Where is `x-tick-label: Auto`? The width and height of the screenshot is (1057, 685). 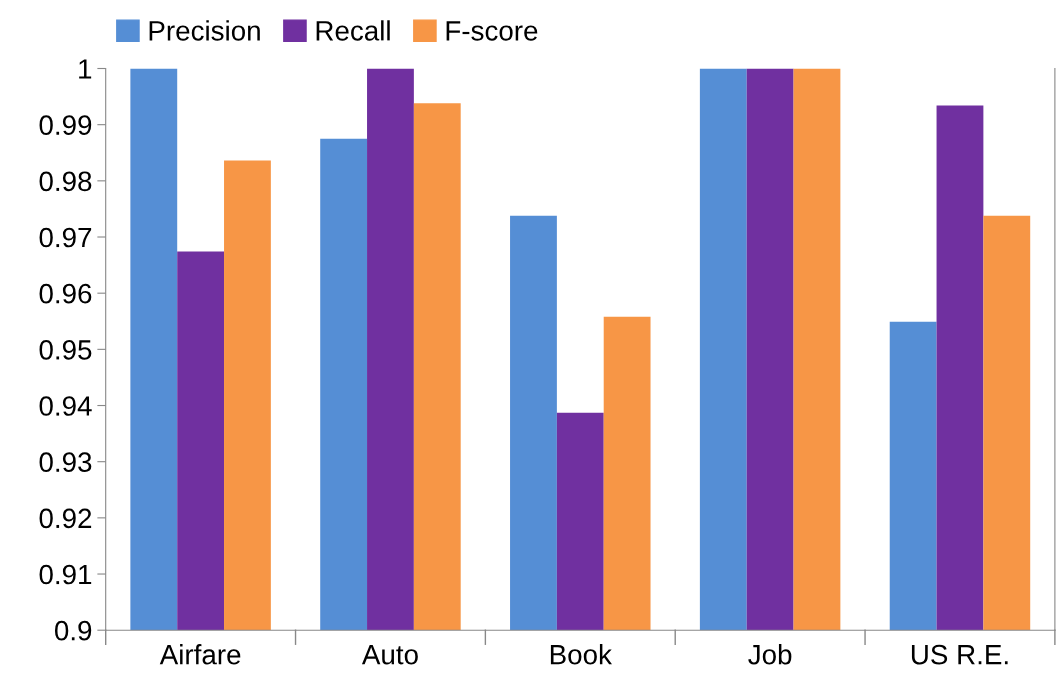 x-tick-label: Auto is located at coordinates (389, 655).